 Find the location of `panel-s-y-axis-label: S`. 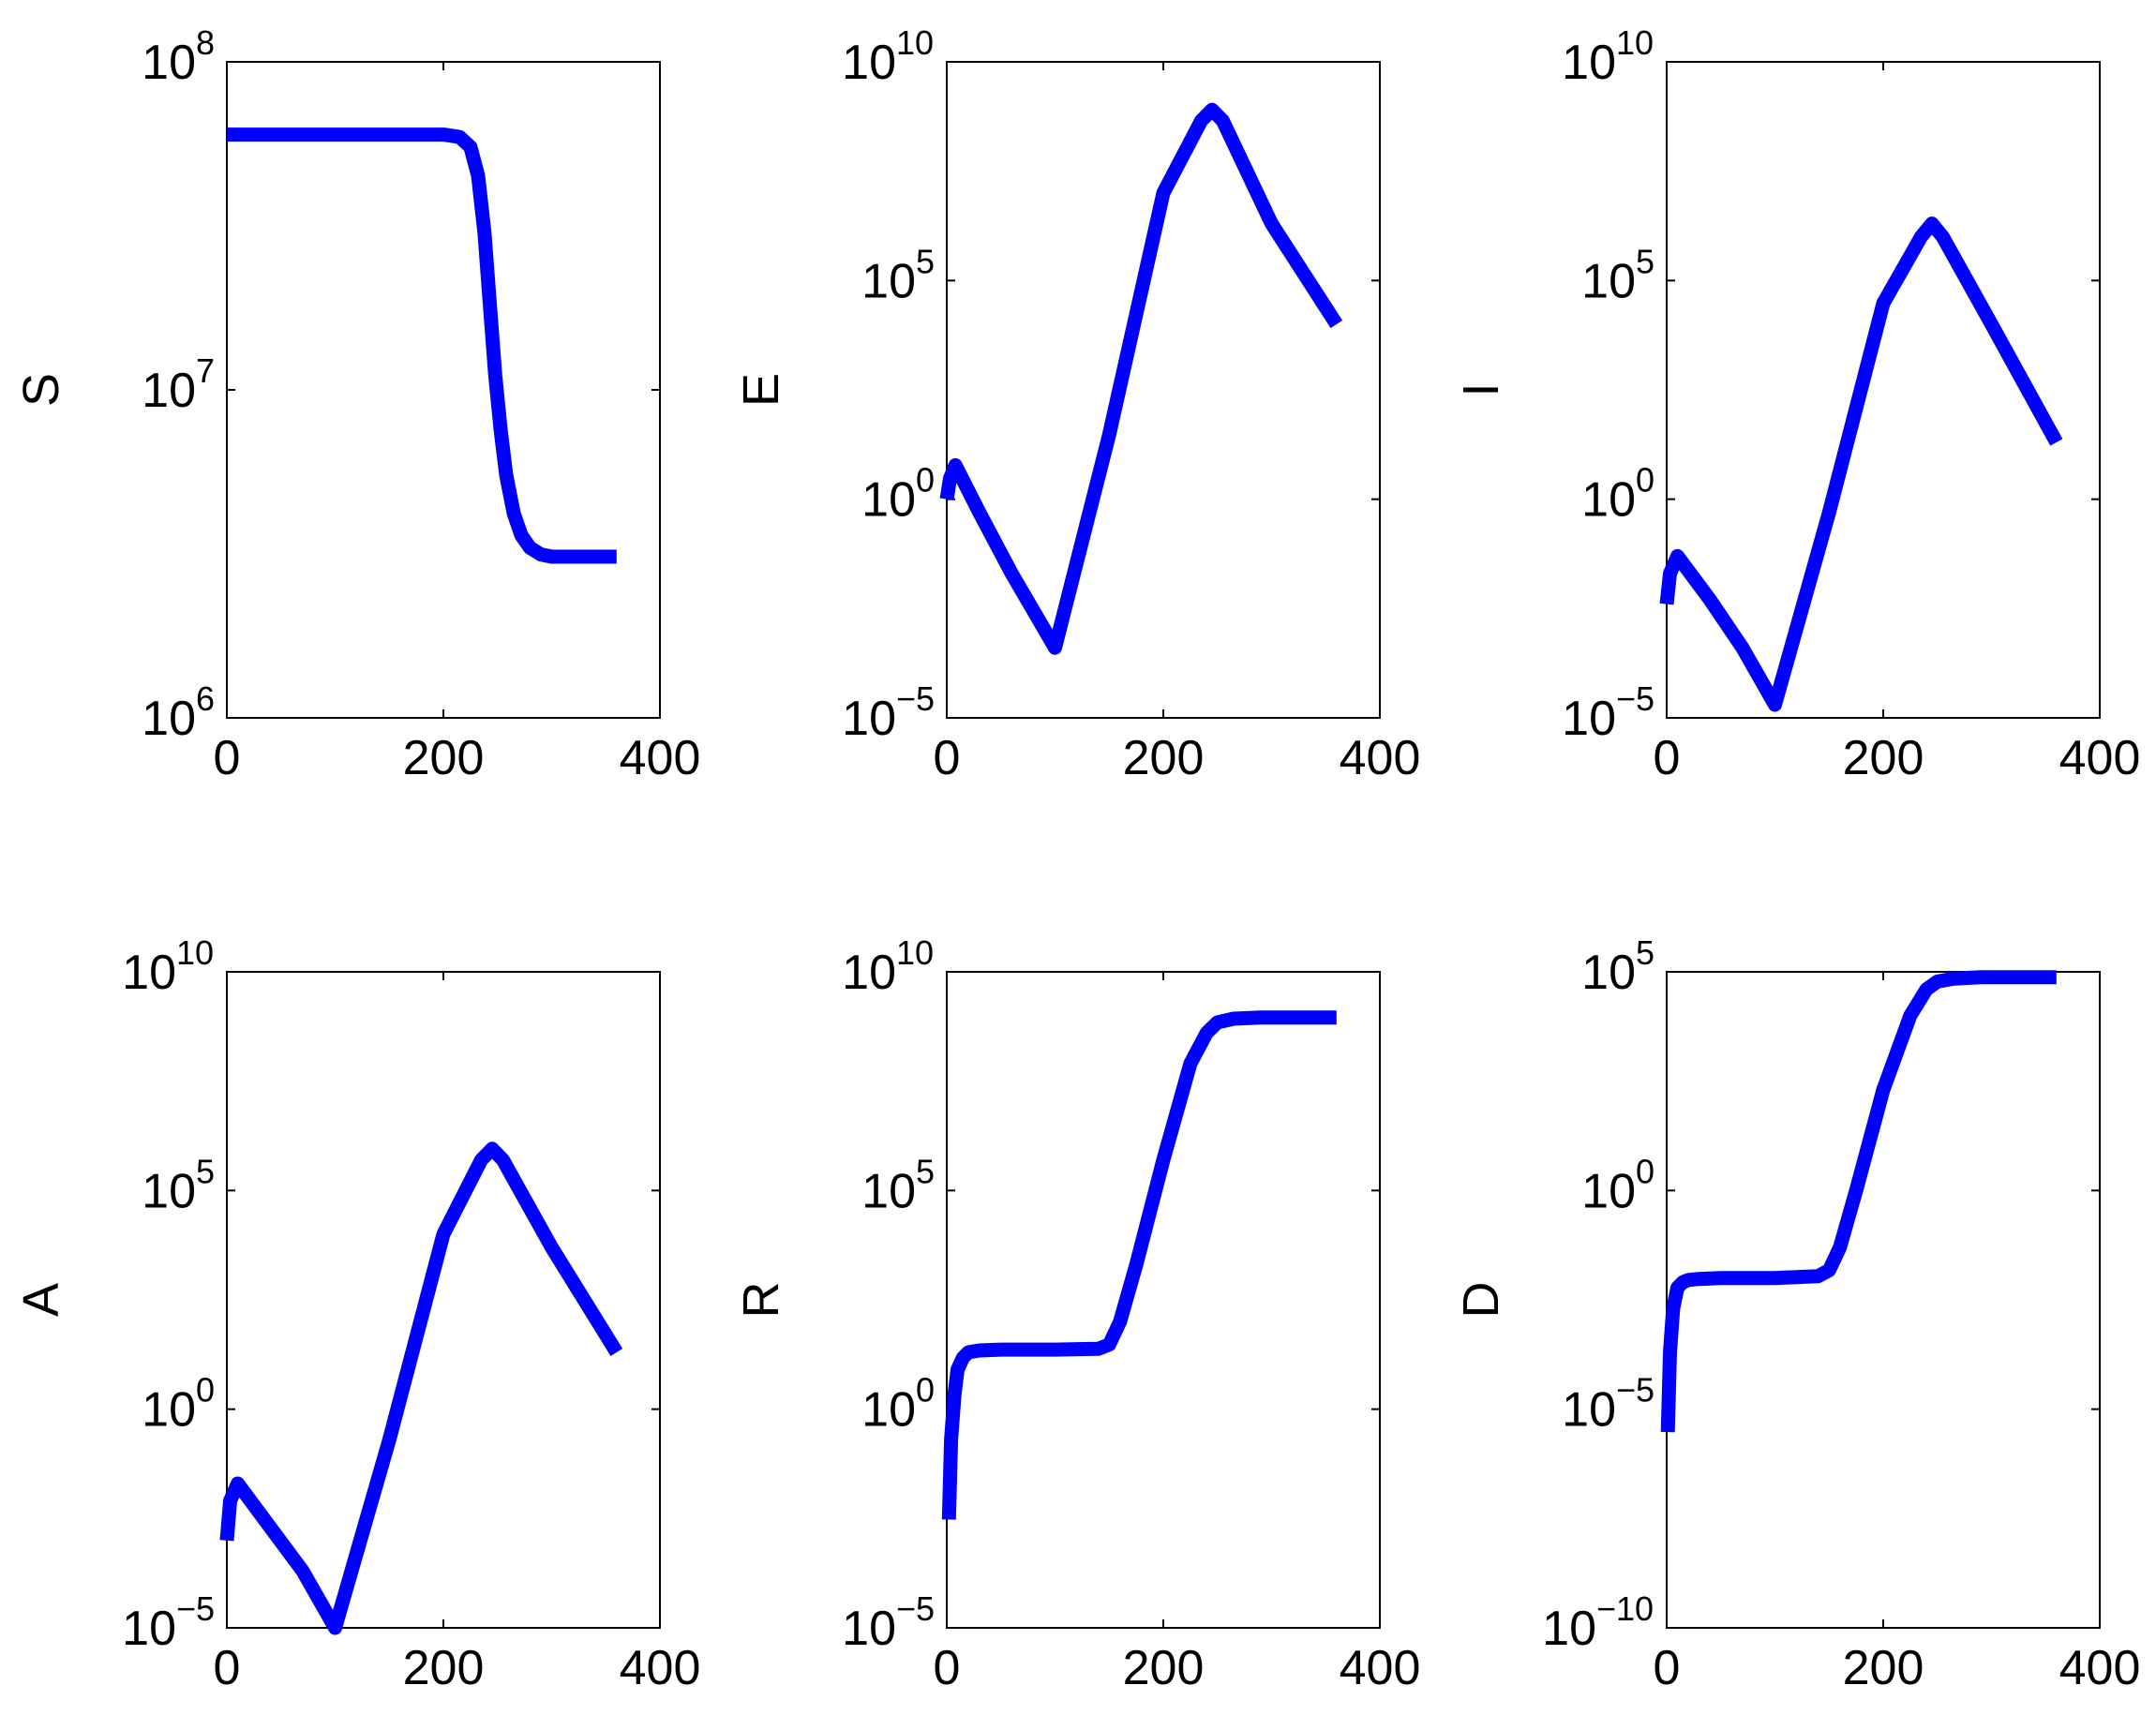

panel-s-y-axis-label: S is located at coordinates (41, 390).